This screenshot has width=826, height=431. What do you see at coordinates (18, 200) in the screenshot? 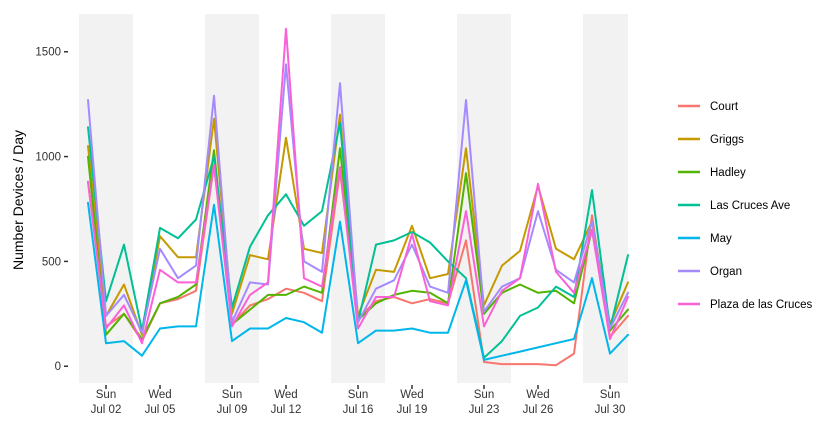
I see `y-axis-title: Number Devices / Day` at bounding box center [18, 200].